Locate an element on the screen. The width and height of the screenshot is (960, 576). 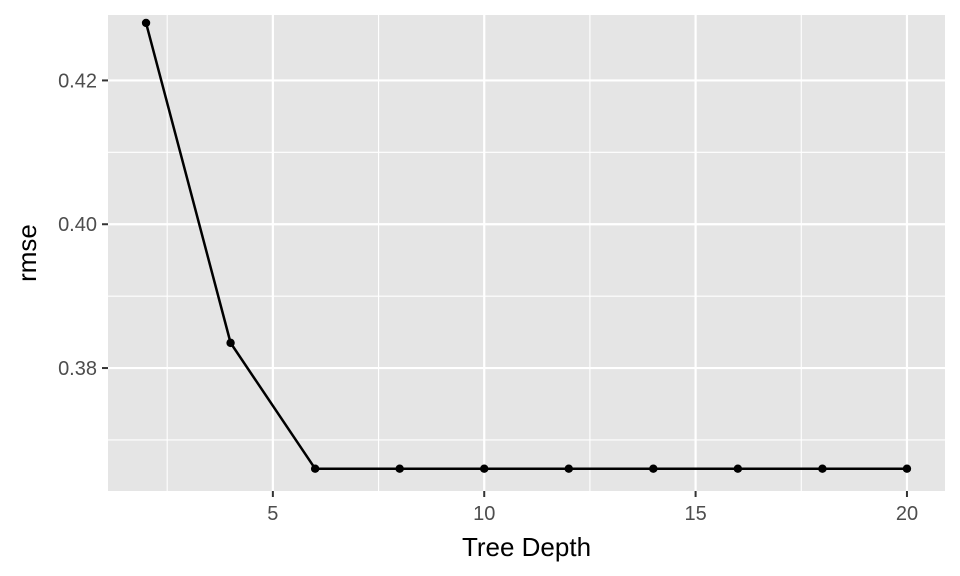
x-tick-label: 20 is located at coordinates (907, 514).